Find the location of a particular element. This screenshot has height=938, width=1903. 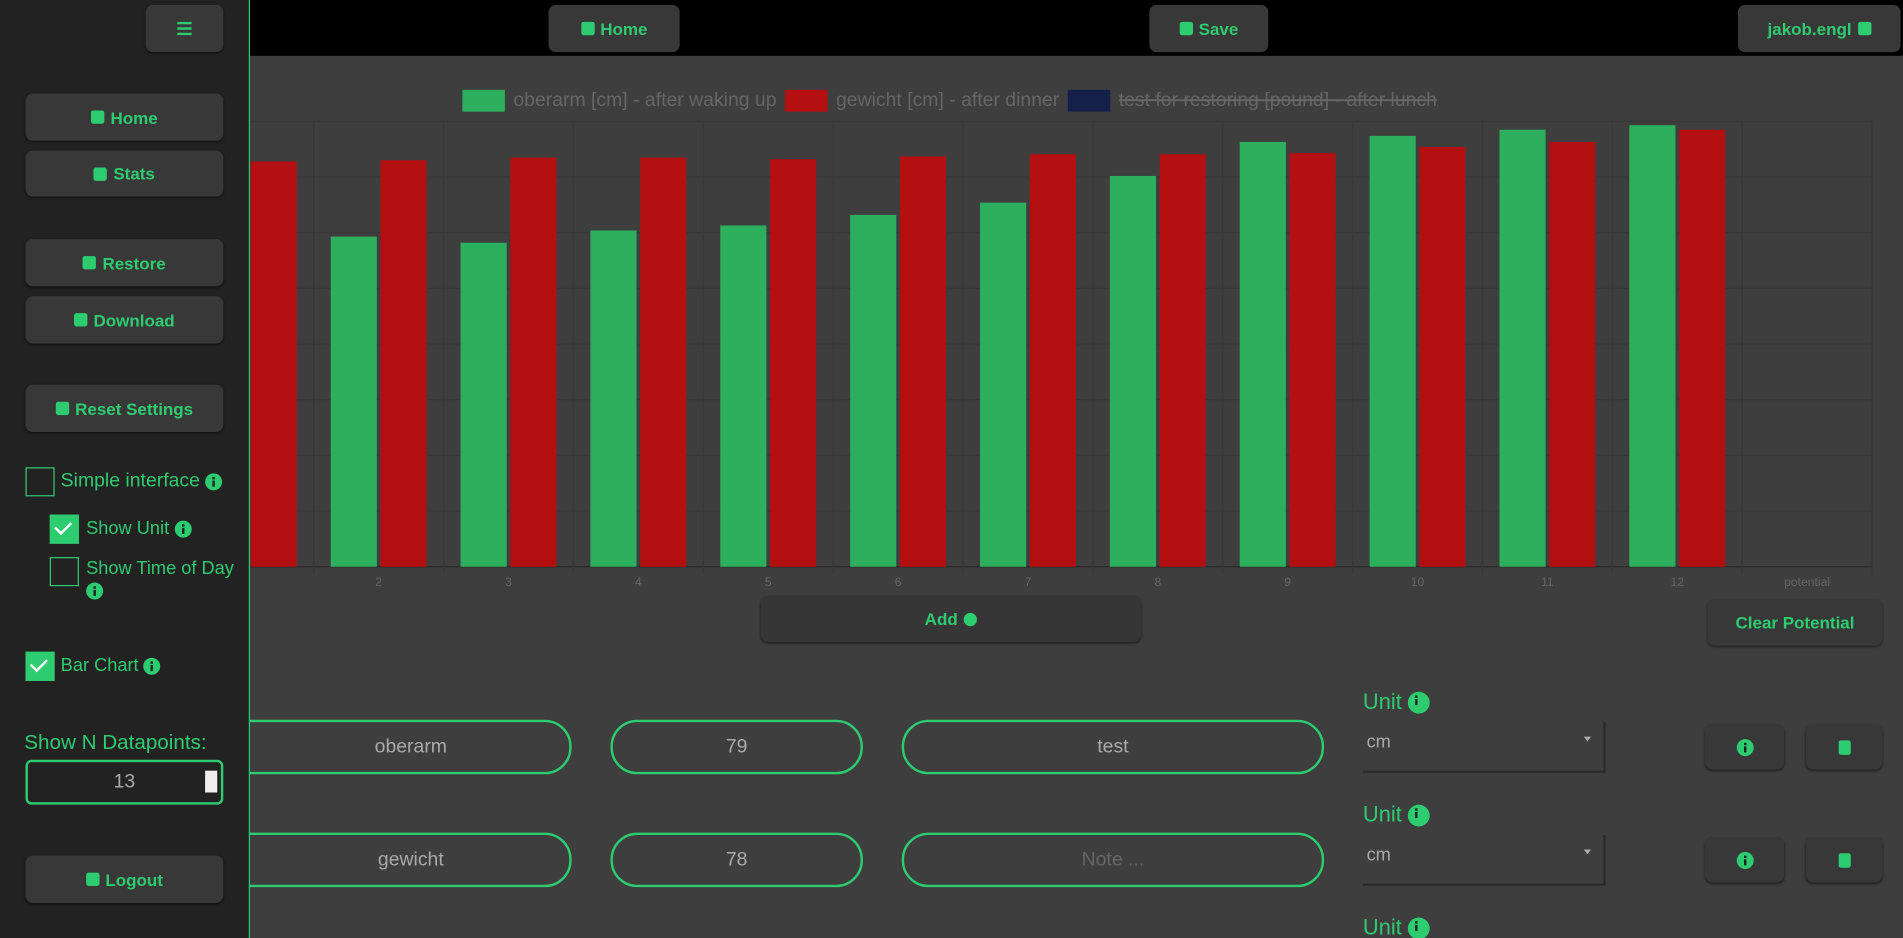

clear-potential-button: Clear Potential is located at coordinates (1795, 622).